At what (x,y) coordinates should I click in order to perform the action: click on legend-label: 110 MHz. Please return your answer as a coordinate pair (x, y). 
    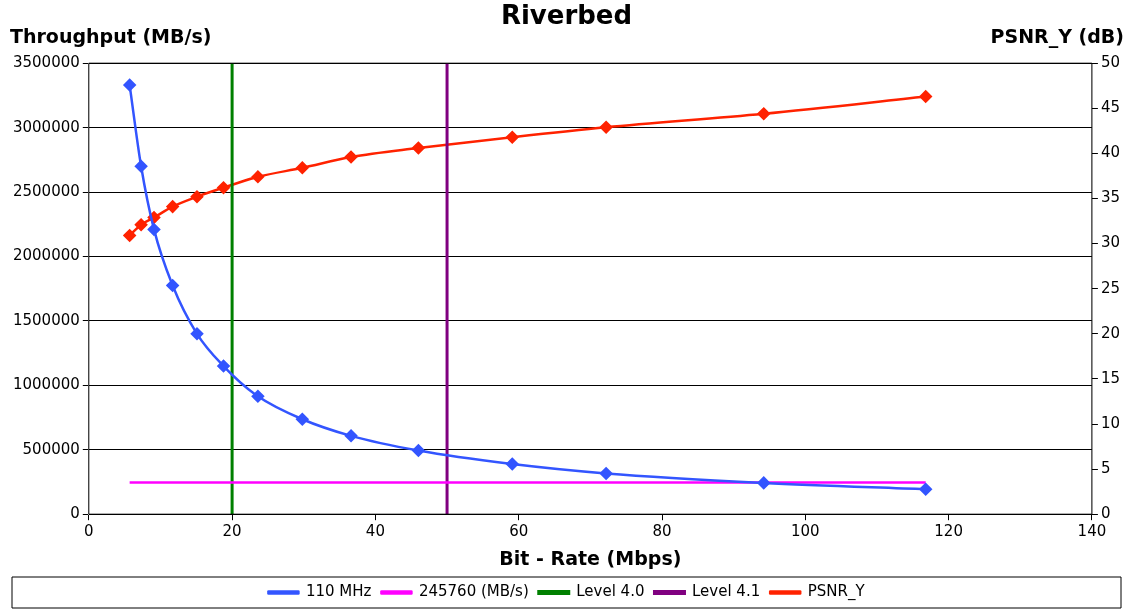
    Looking at the image, I should click on (338, 591).